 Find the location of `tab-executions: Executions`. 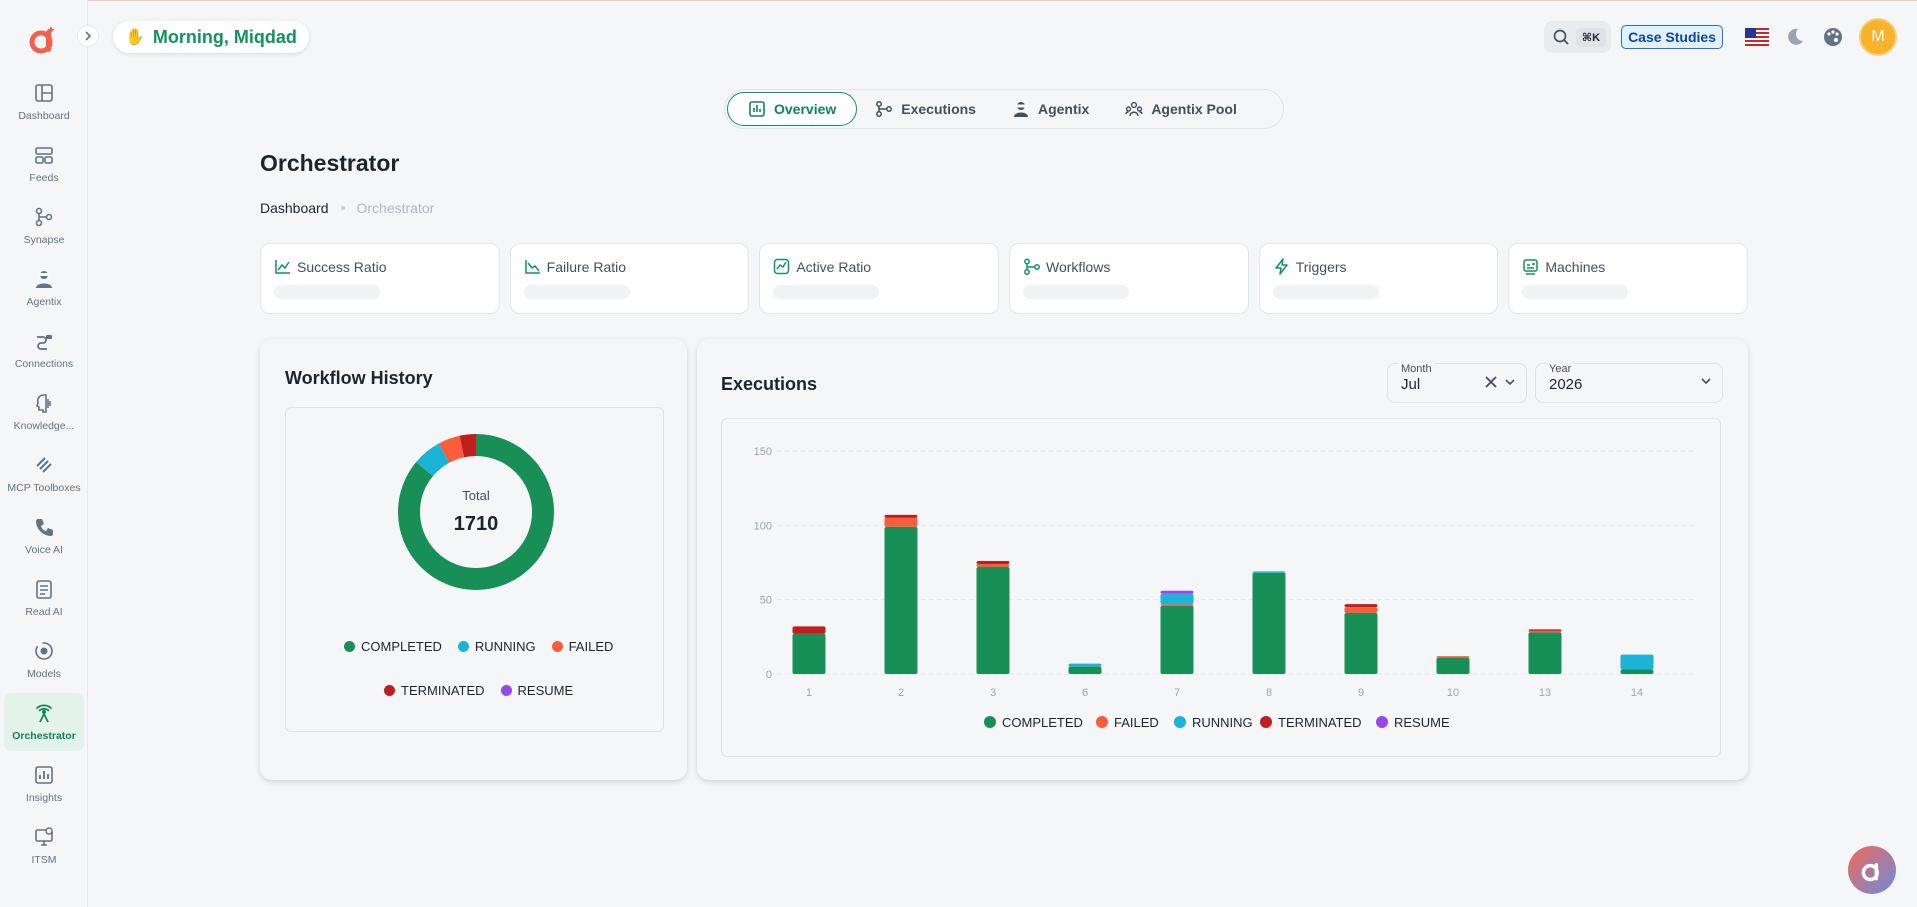

tab-executions: Executions is located at coordinates (925, 109).